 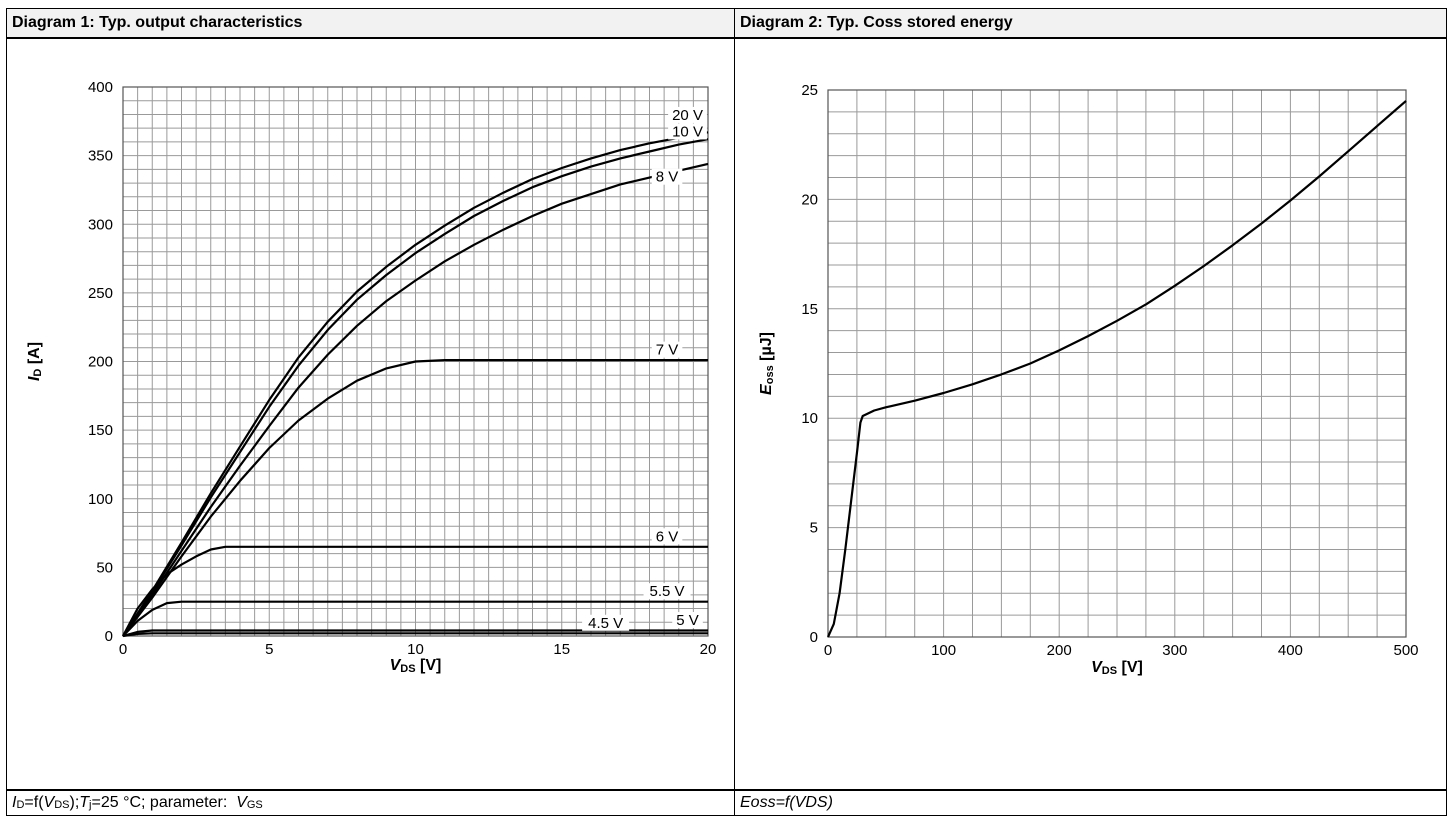 I want to click on y-tick-label: 5, so click(x=814, y=528).